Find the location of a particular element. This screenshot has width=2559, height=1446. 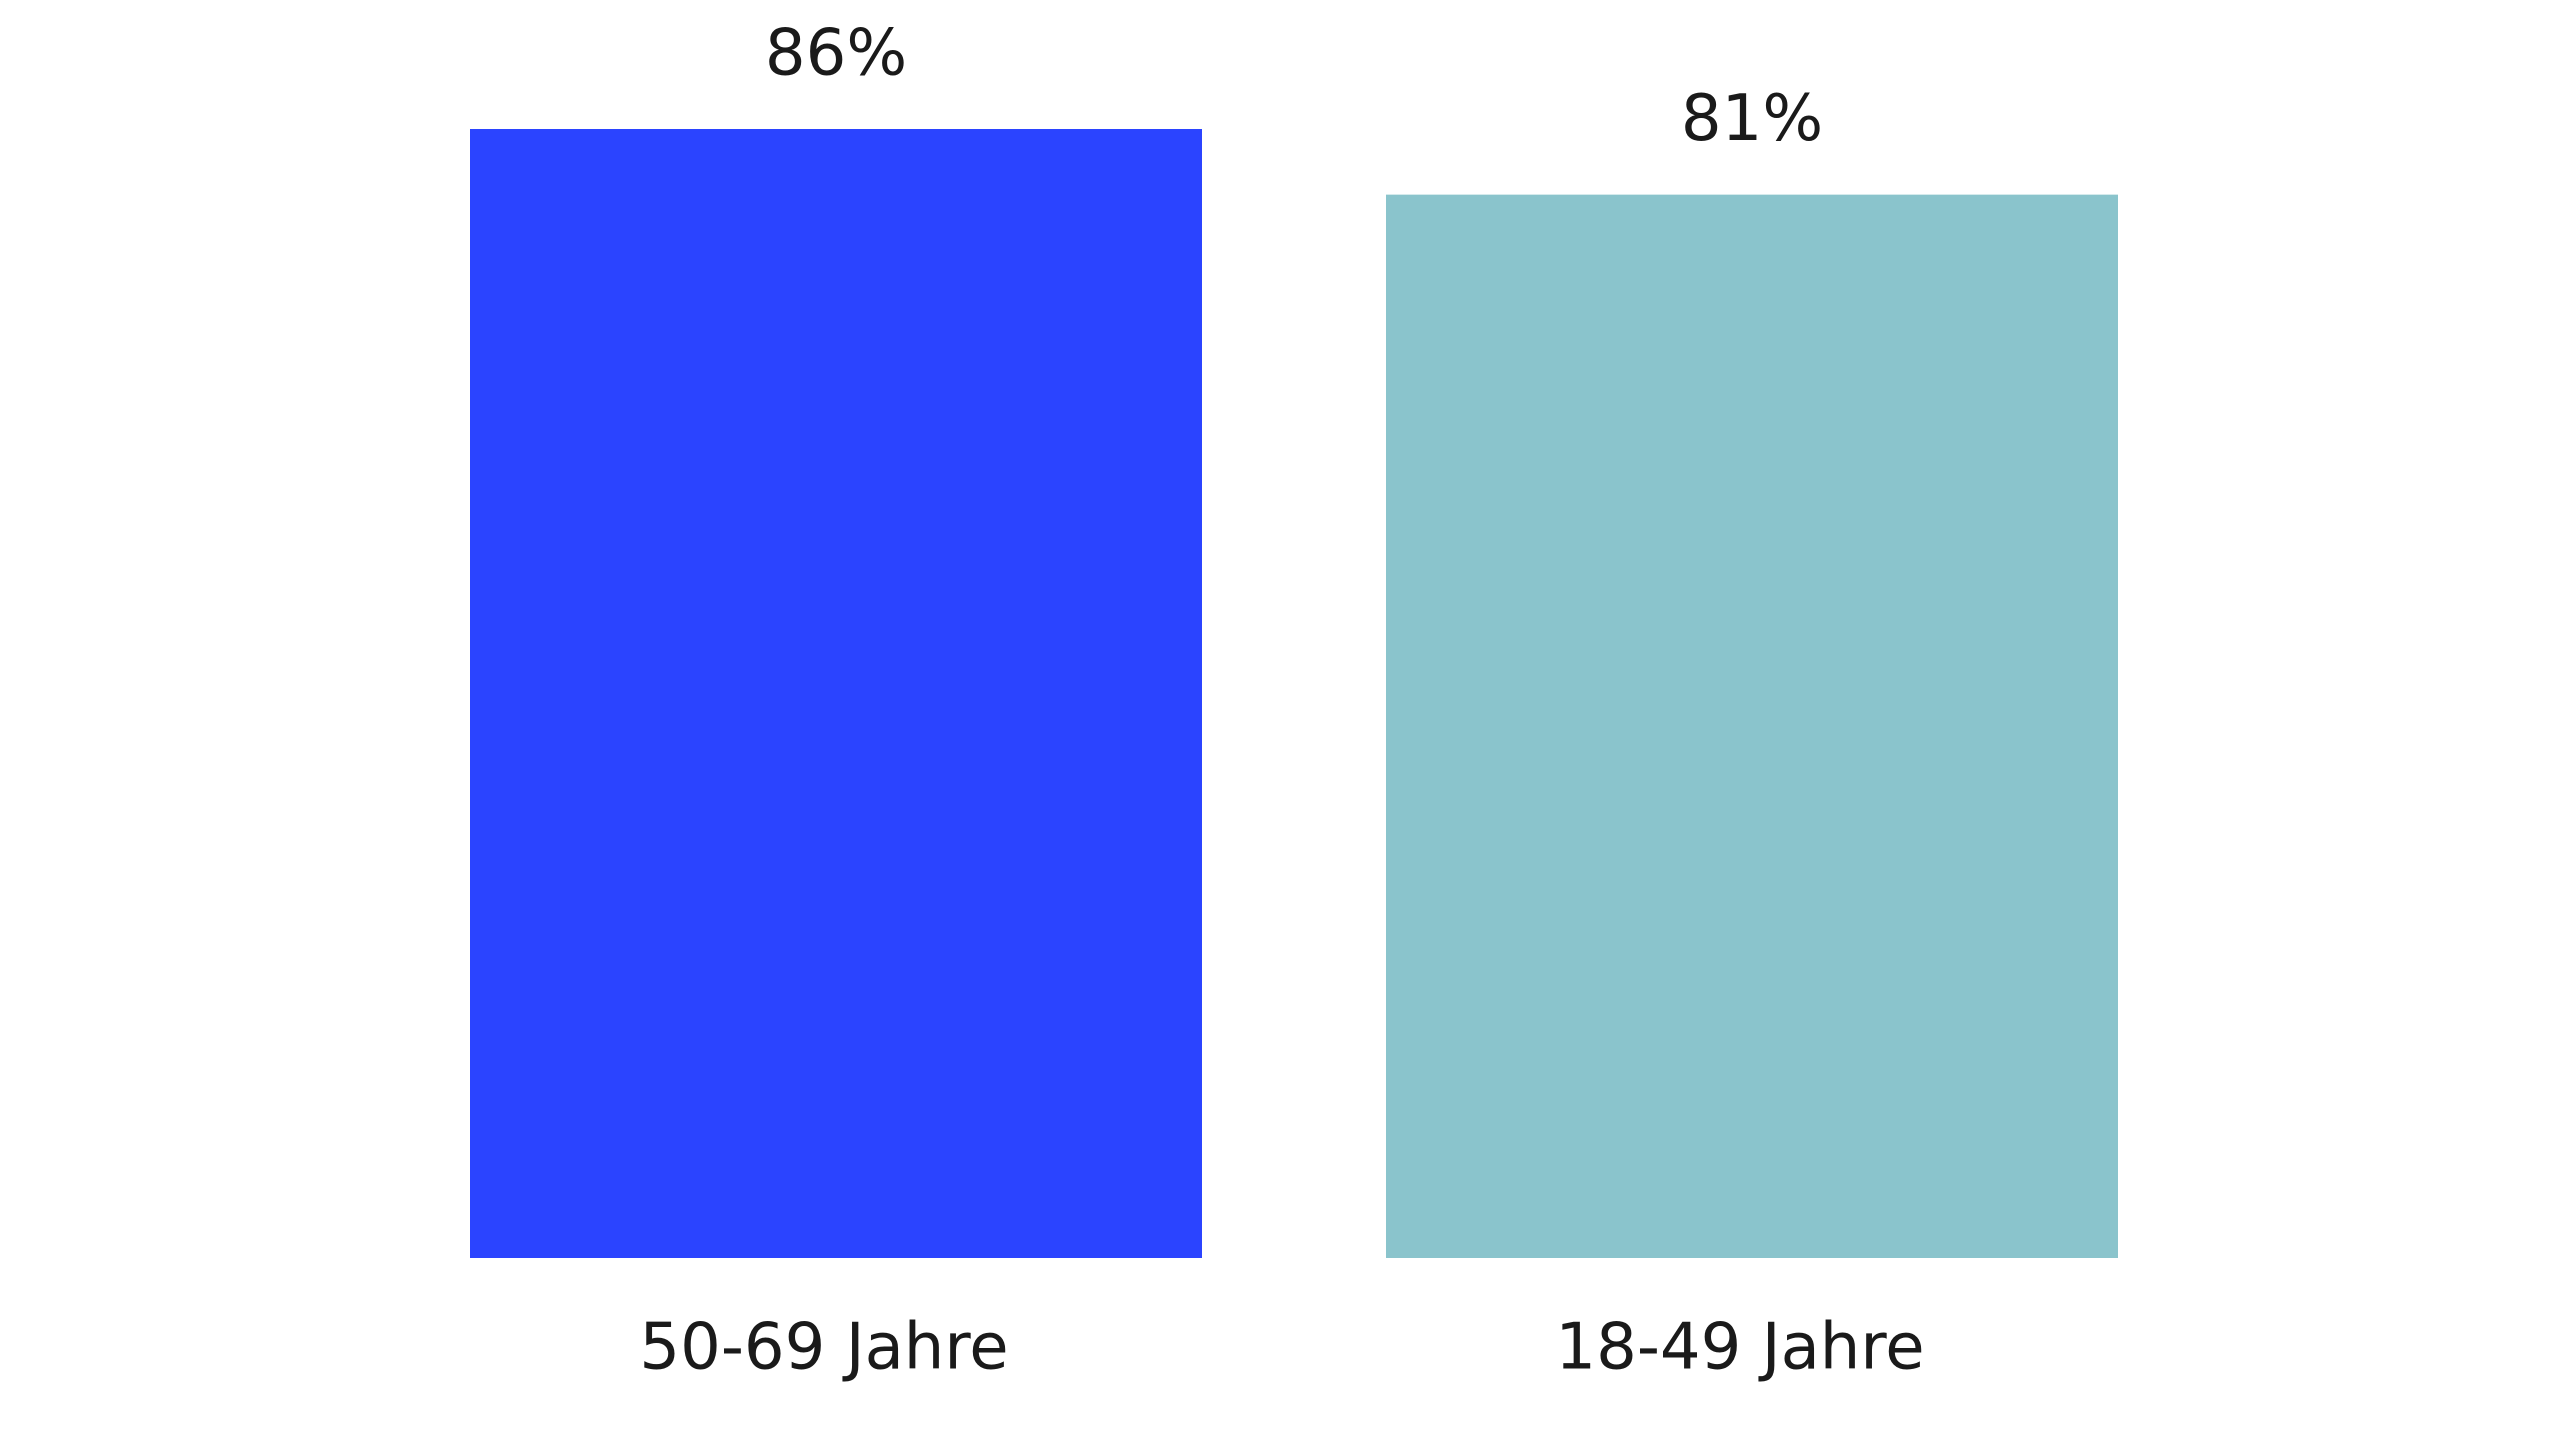

value-label: 86% is located at coordinates (836, 54).